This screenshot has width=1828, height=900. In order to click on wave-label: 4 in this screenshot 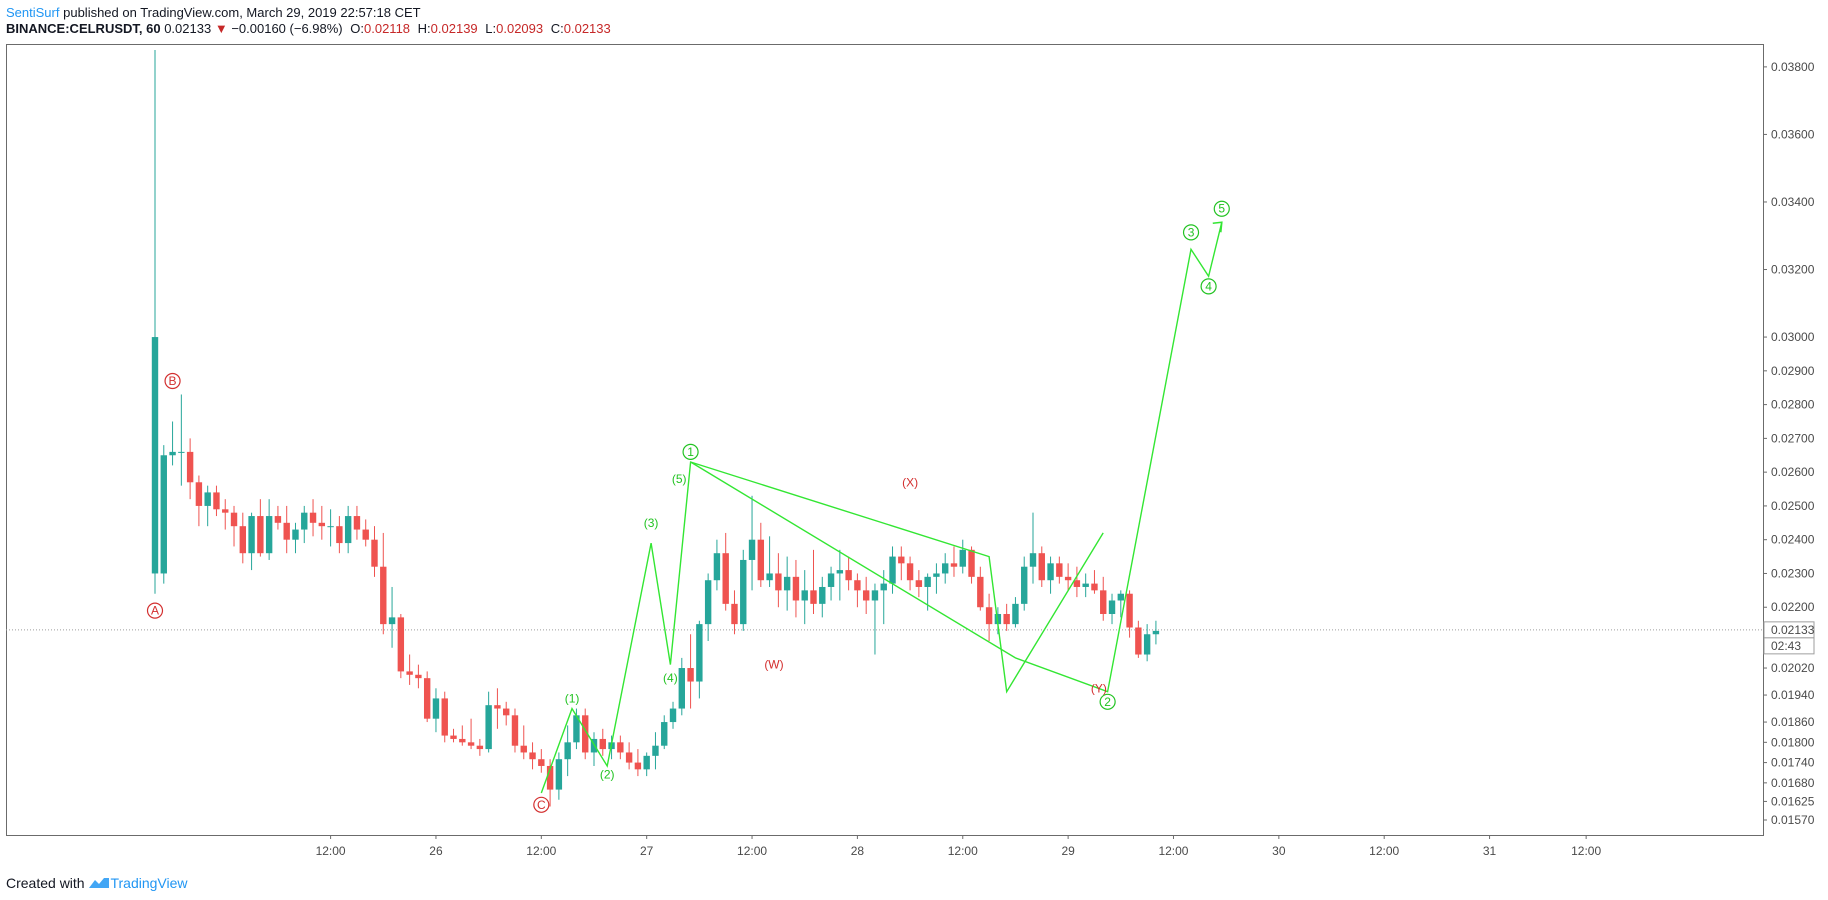, I will do `click(1208, 286)`.